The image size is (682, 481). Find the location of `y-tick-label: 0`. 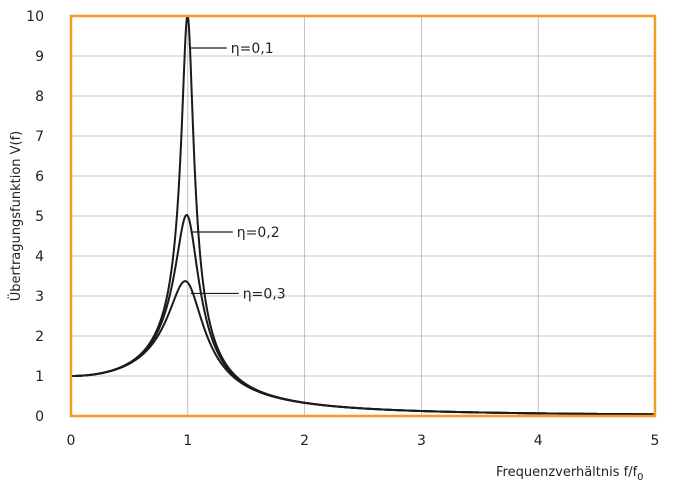

y-tick-label: 0 is located at coordinates (39, 417).